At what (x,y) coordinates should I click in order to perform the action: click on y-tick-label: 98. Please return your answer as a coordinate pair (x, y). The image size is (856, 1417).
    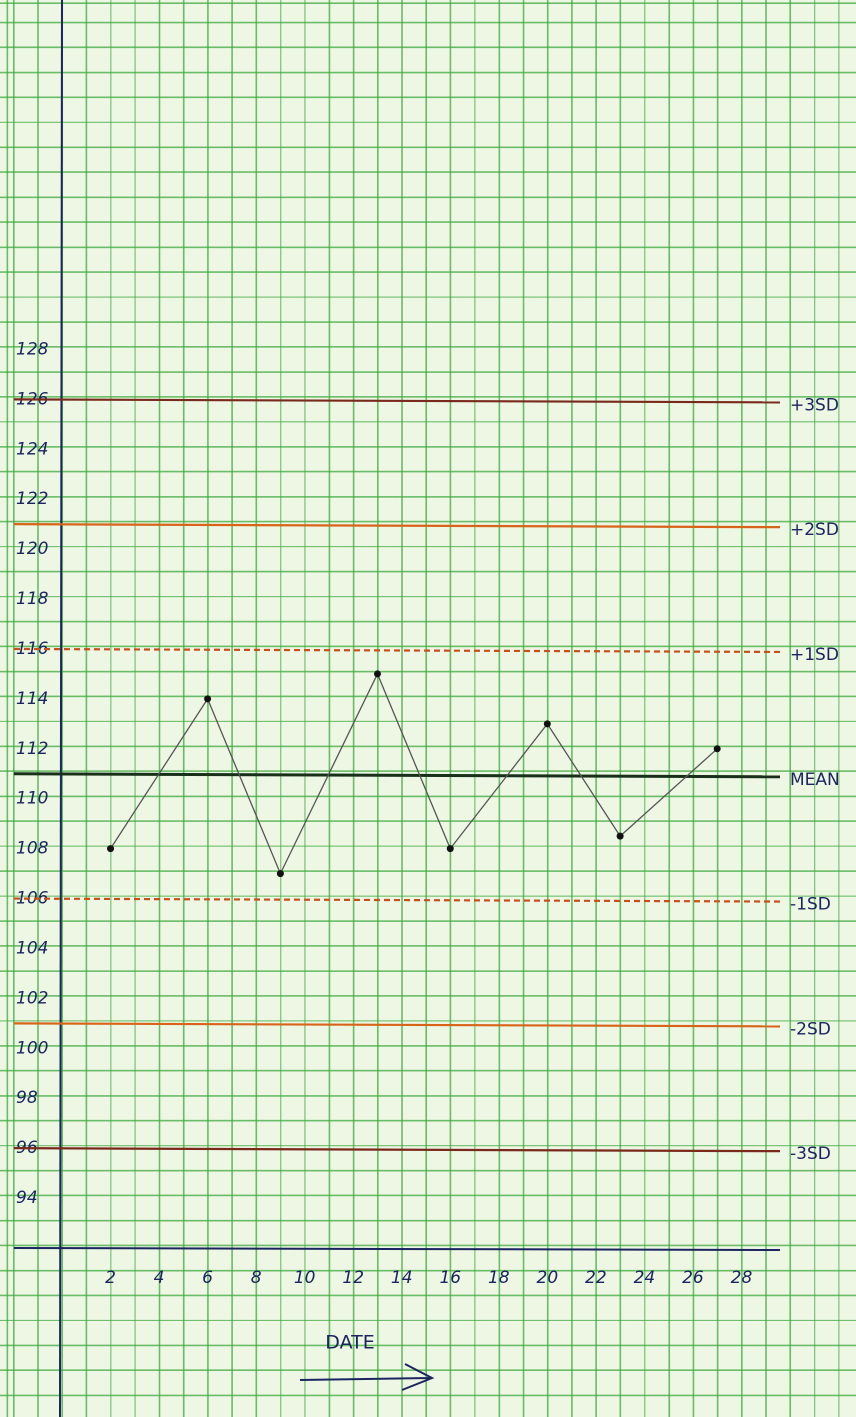
    Looking at the image, I should click on (27, 1098).